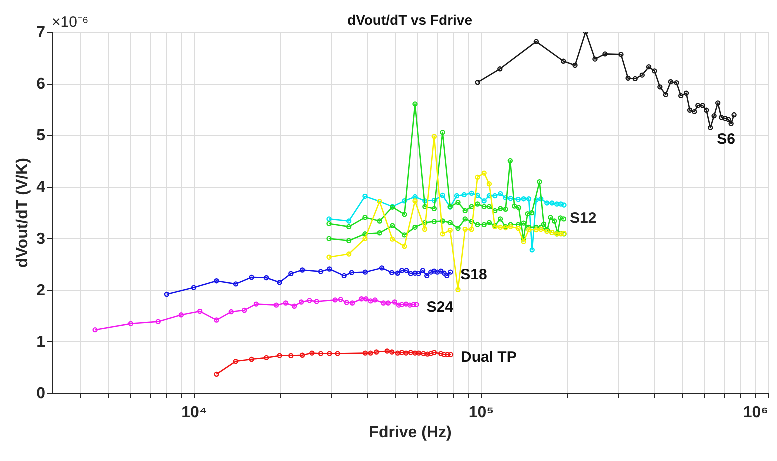 The width and height of the screenshot is (777, 461). What do you see at coordinates (755, 413) in the screenshot?
I see `x-tick-label: 10⁶` at bounding box center [755, 413].